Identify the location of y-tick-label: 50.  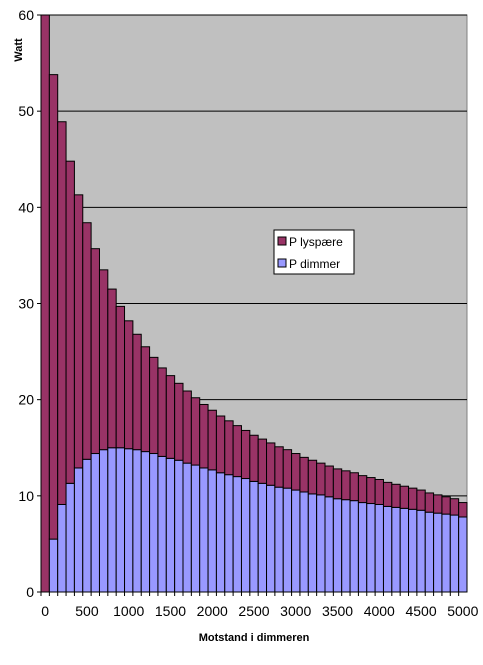
(26, 111).